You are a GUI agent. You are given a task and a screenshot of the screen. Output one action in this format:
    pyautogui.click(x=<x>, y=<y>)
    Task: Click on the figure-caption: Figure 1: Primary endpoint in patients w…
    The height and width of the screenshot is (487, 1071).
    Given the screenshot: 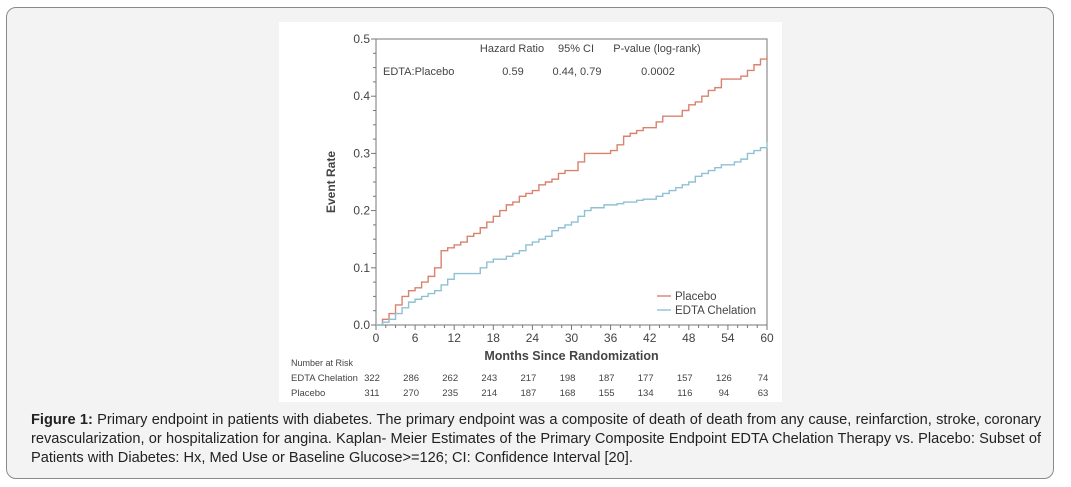 What is the action you would take?
    pyautogui.click(x=536, y=439)
    